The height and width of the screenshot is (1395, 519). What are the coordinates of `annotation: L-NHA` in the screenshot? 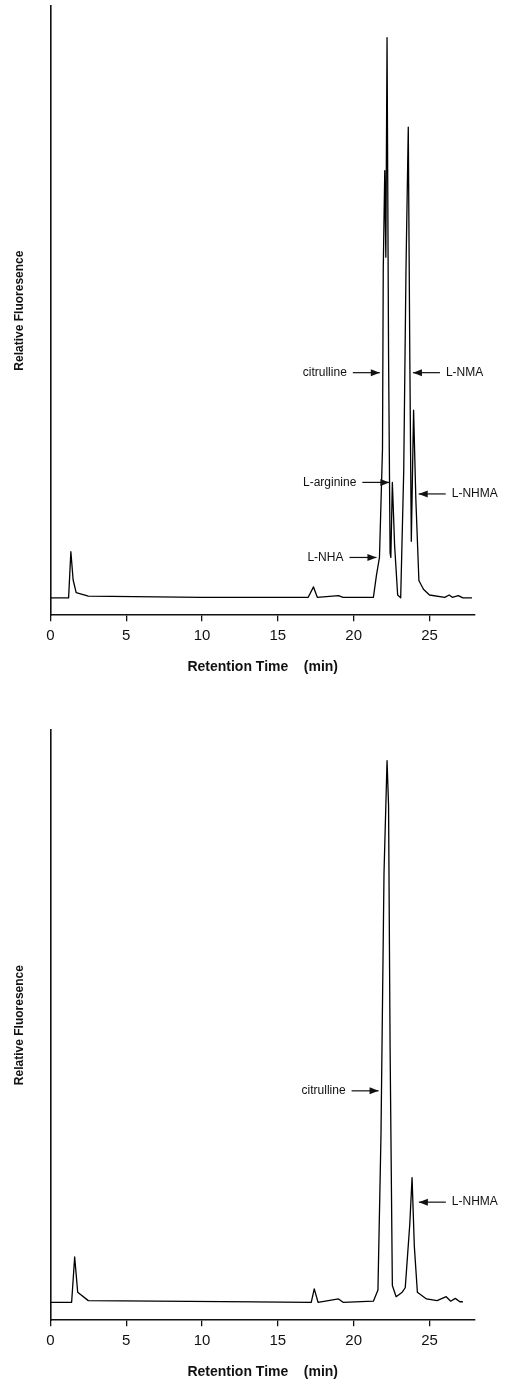 It's located at (325, 556).